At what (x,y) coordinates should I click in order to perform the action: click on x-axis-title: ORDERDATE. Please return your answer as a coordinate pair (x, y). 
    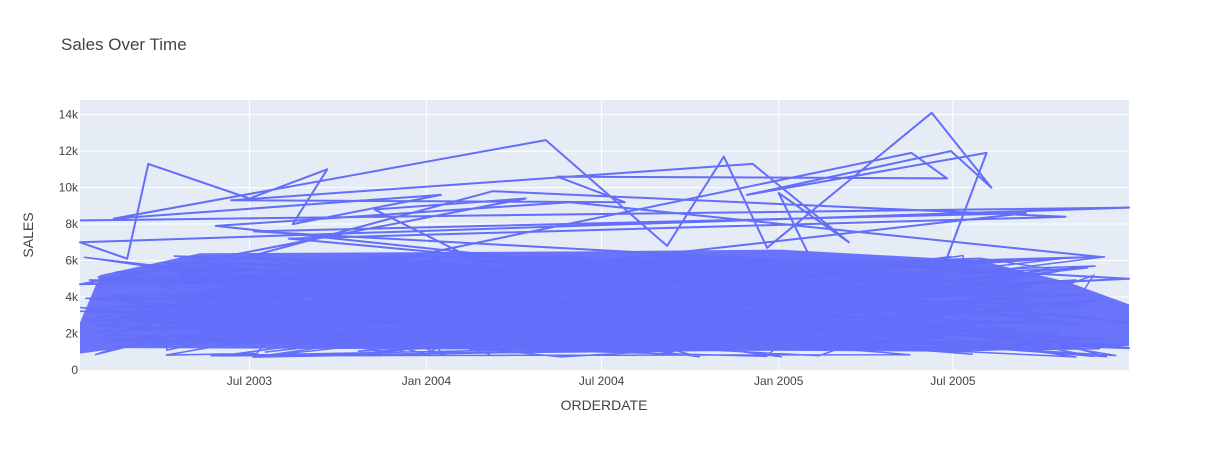
    Looking at the image, I should click on (604, 405).